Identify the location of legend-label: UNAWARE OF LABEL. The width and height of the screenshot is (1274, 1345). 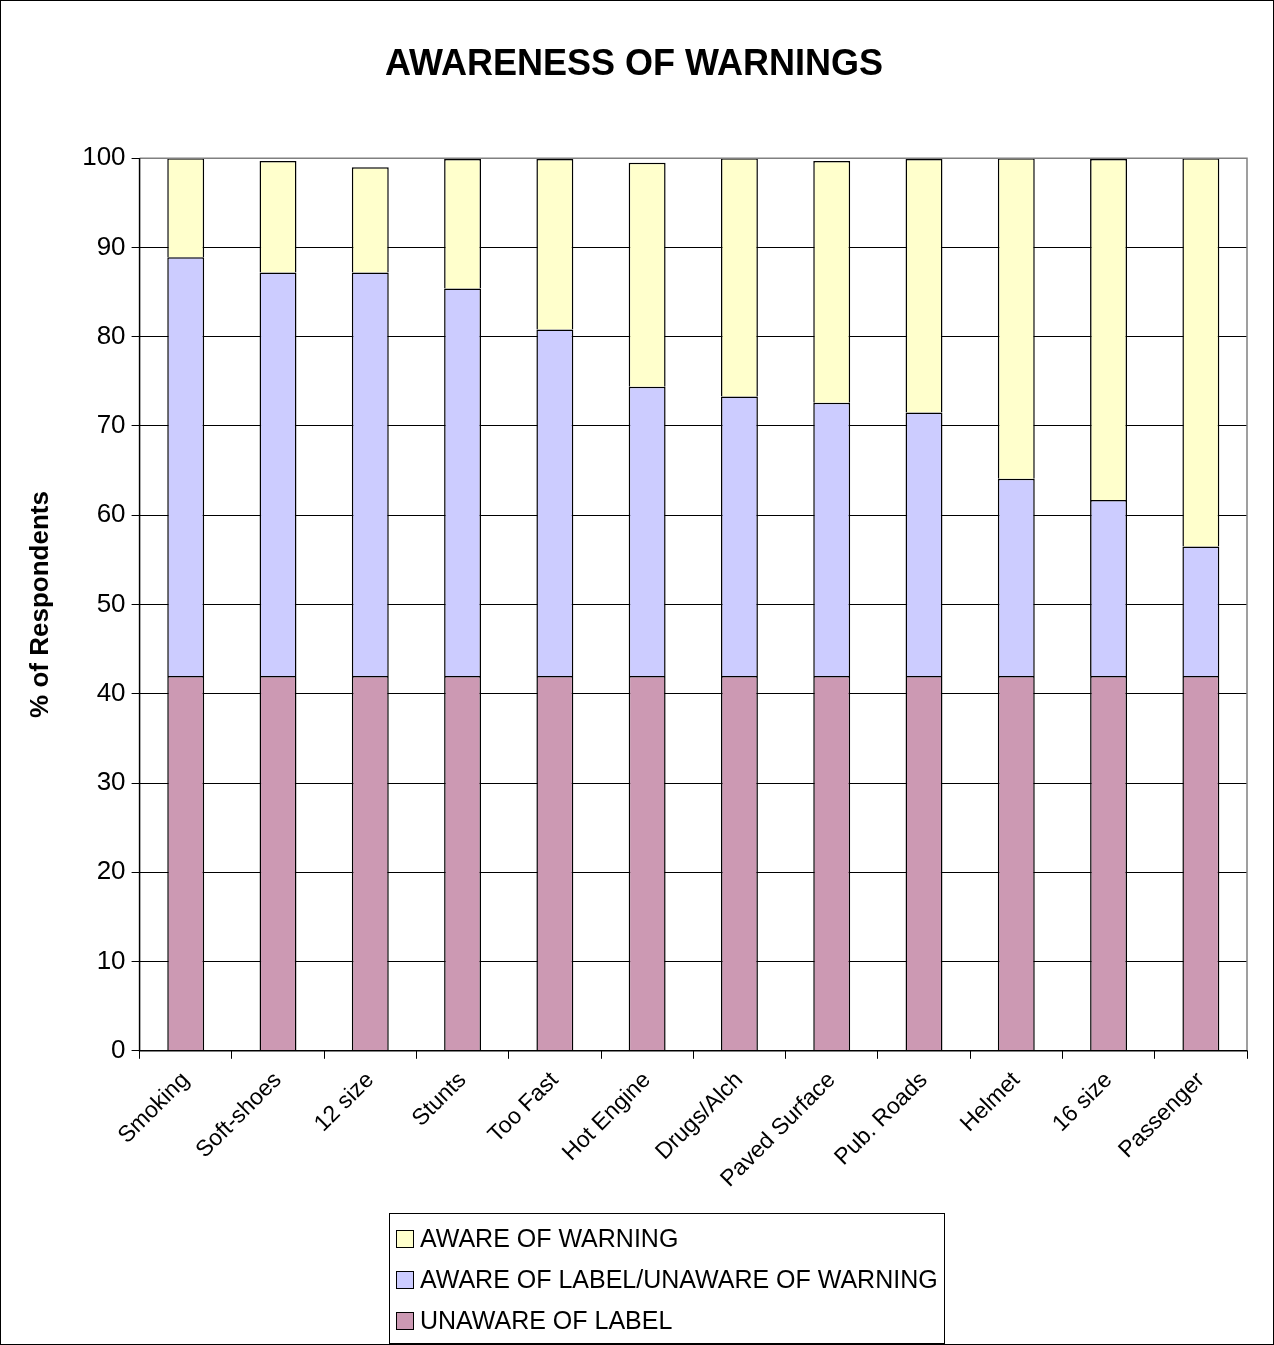
(546, 1320).